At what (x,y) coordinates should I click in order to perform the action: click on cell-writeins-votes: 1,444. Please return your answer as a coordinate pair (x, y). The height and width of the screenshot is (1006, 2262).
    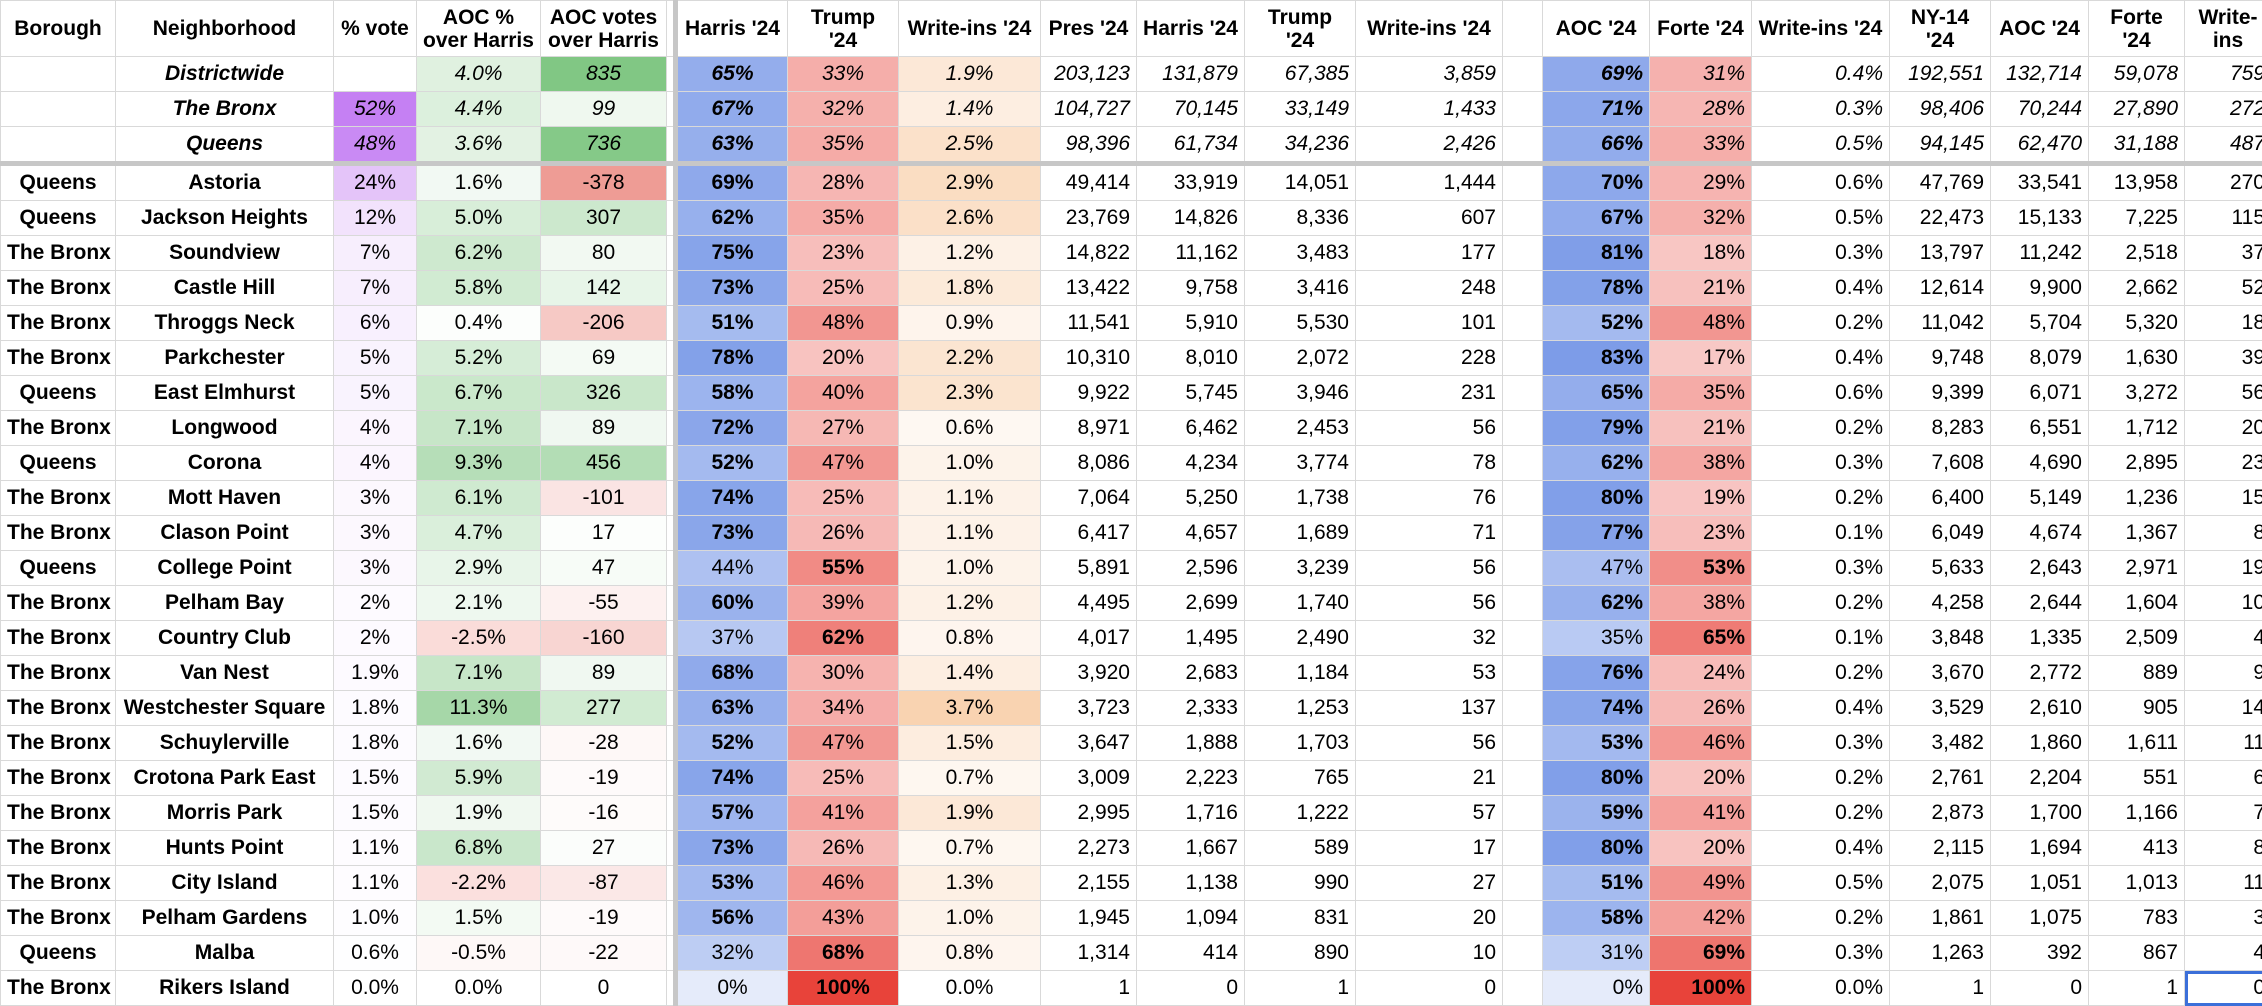
    Looking at the image, I should click on (1429, 182).